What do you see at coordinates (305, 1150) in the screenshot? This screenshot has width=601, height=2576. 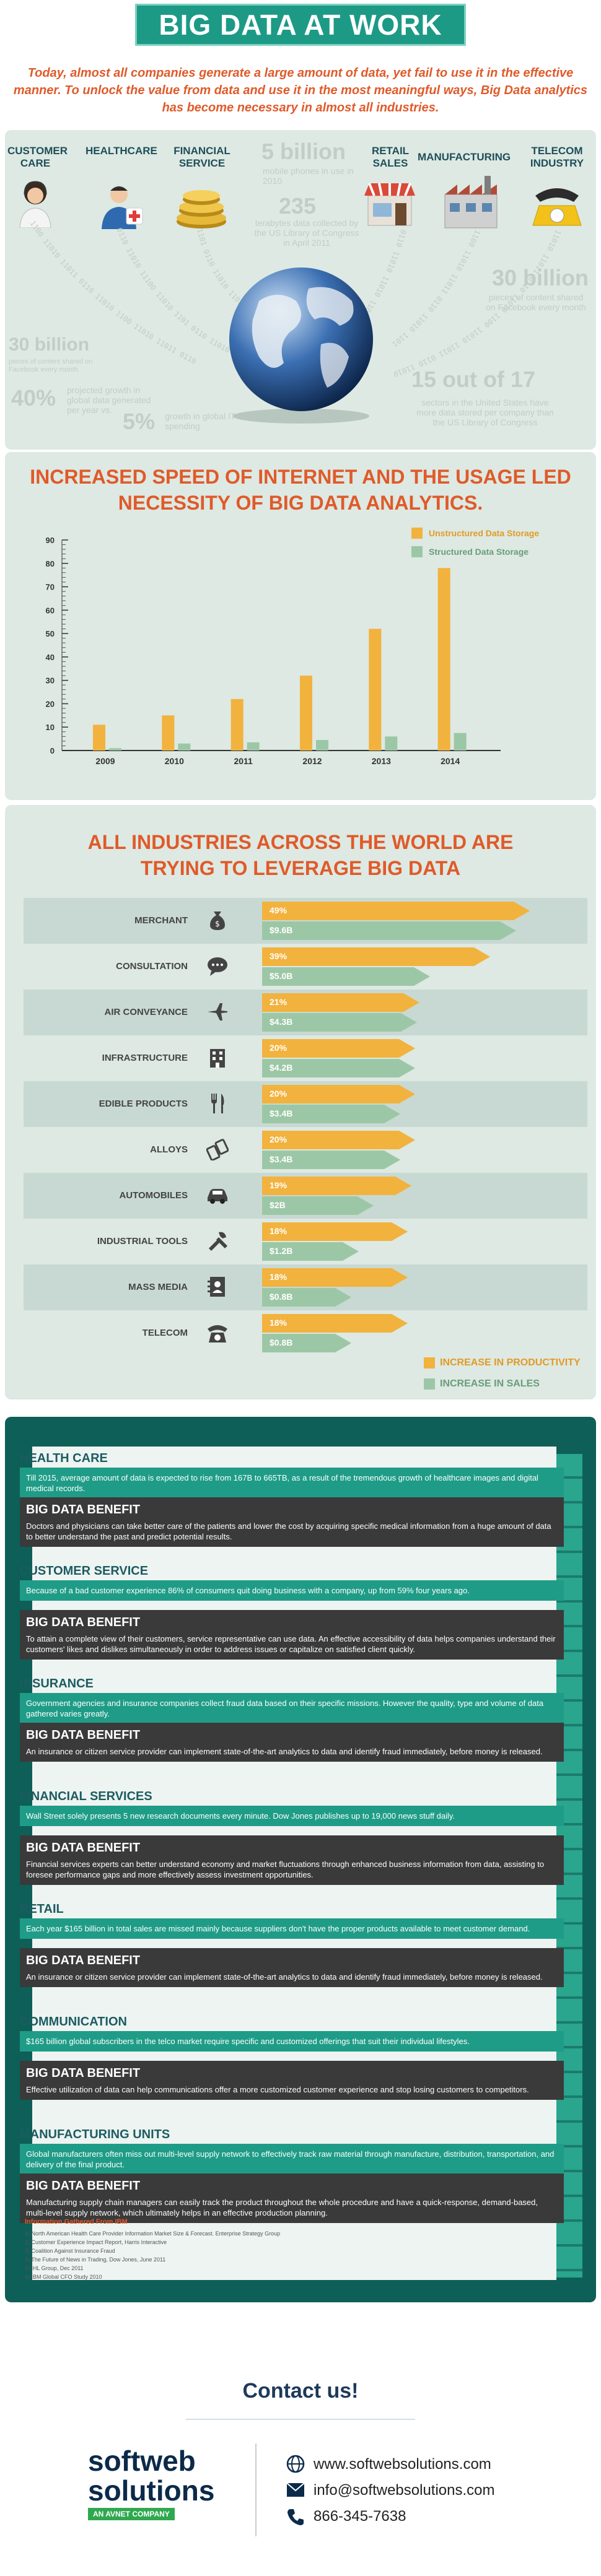 I see `industry-row: ALLOYS 20% $3.4B` at bounding box center [305, 1150].